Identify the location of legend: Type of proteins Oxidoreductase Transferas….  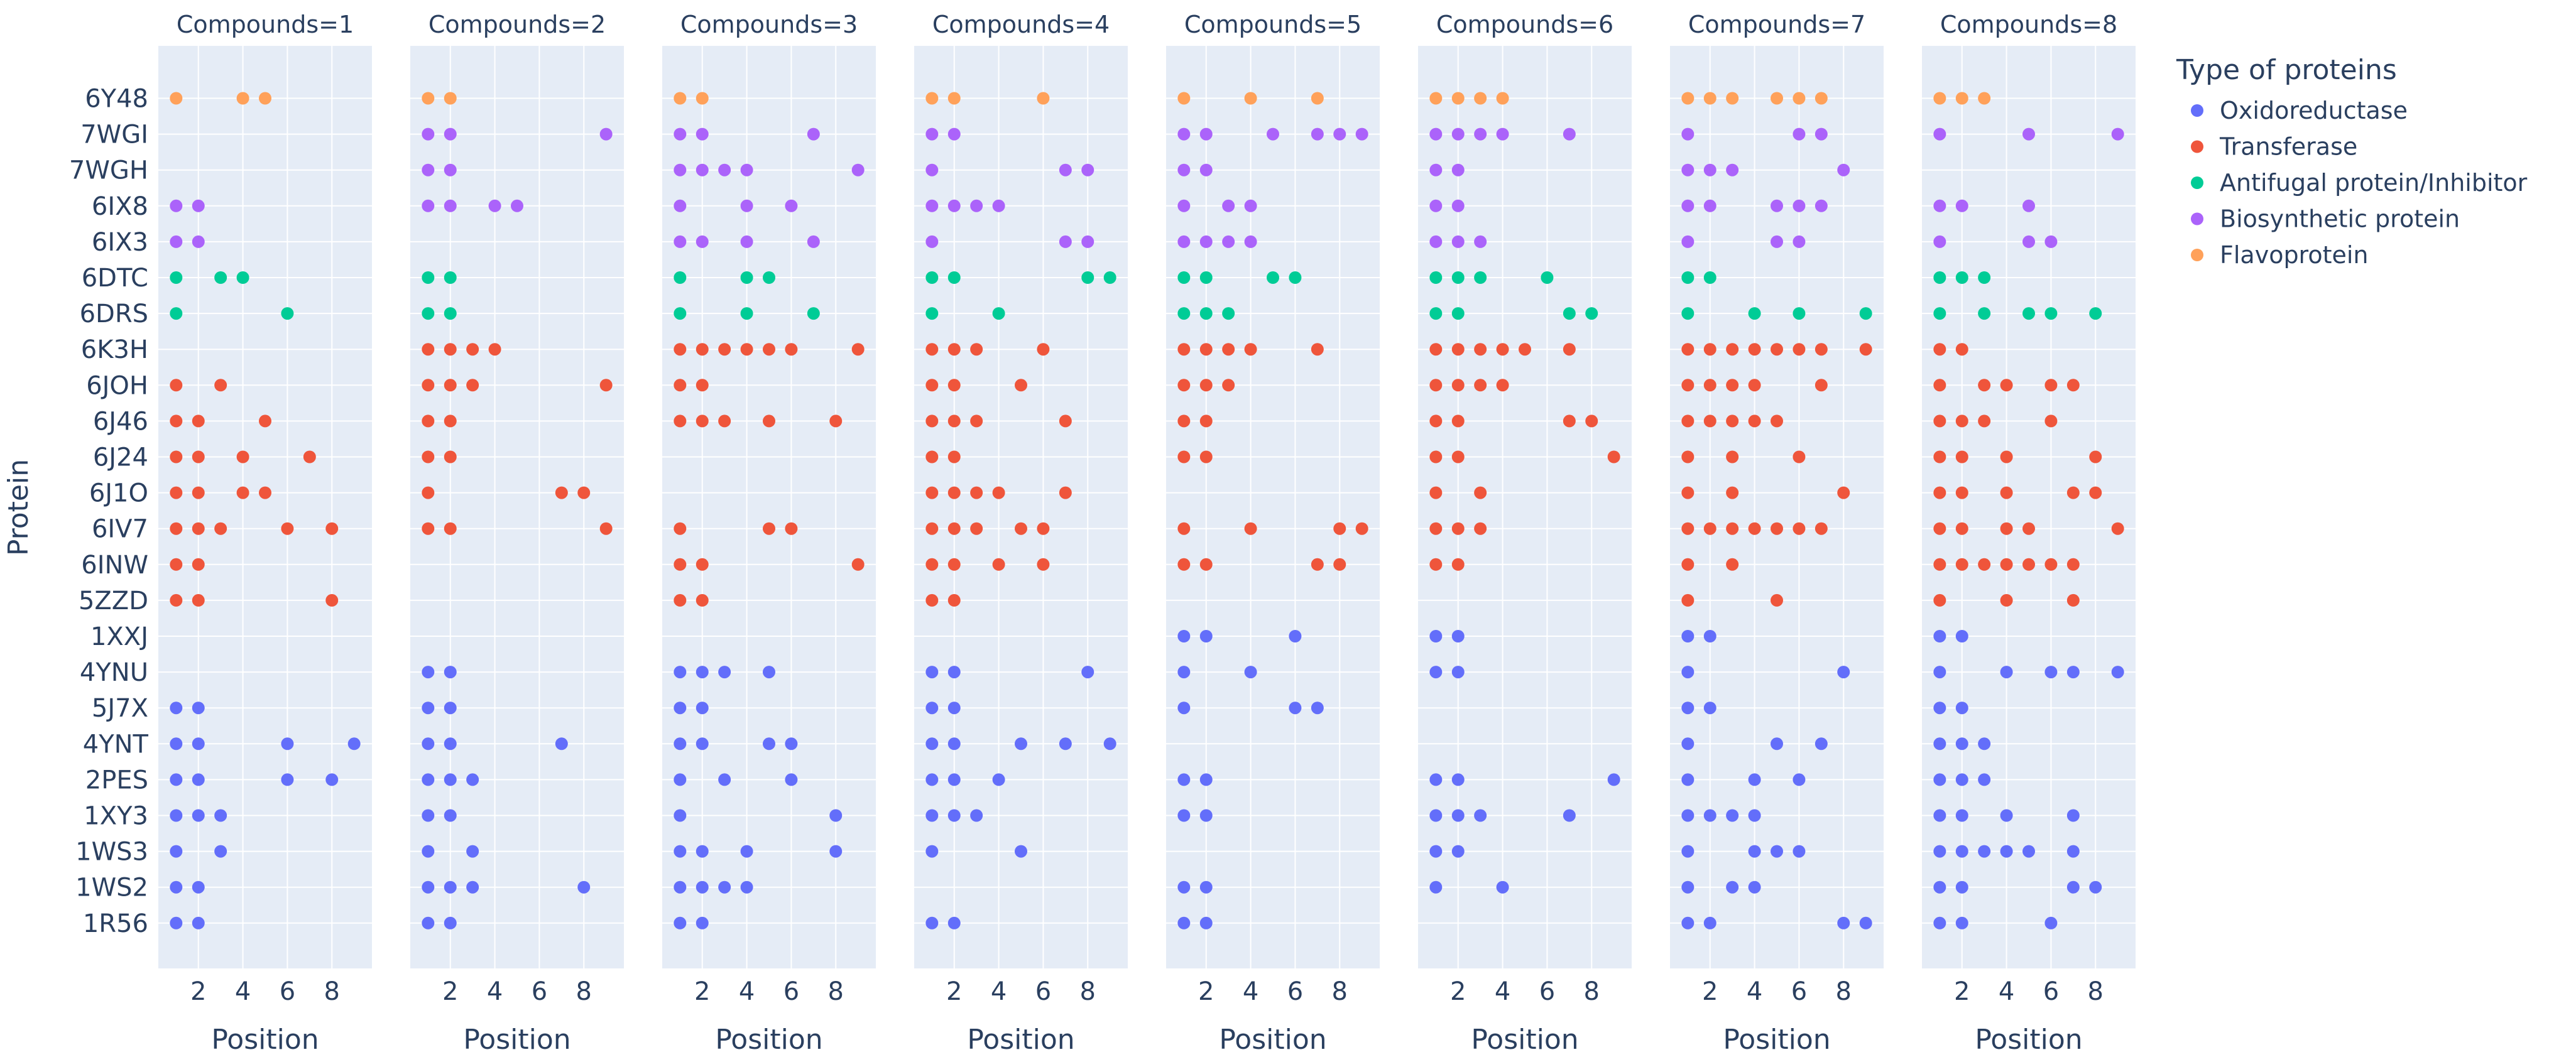
(2352, 161).